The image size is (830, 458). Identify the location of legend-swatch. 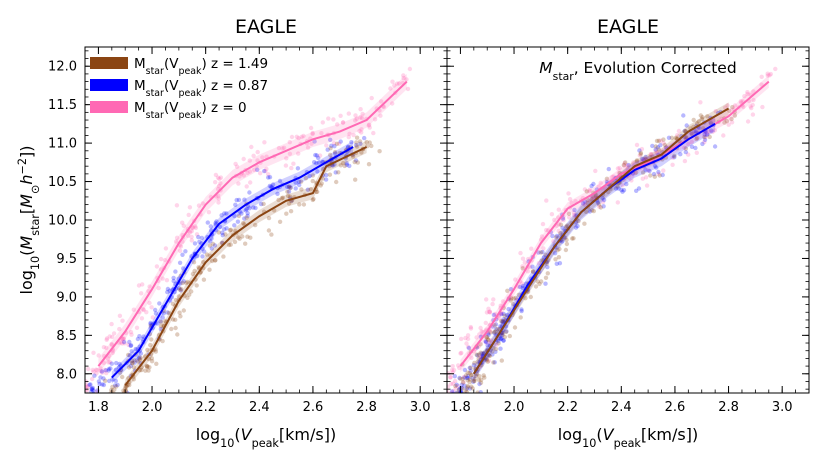
(109, 63).